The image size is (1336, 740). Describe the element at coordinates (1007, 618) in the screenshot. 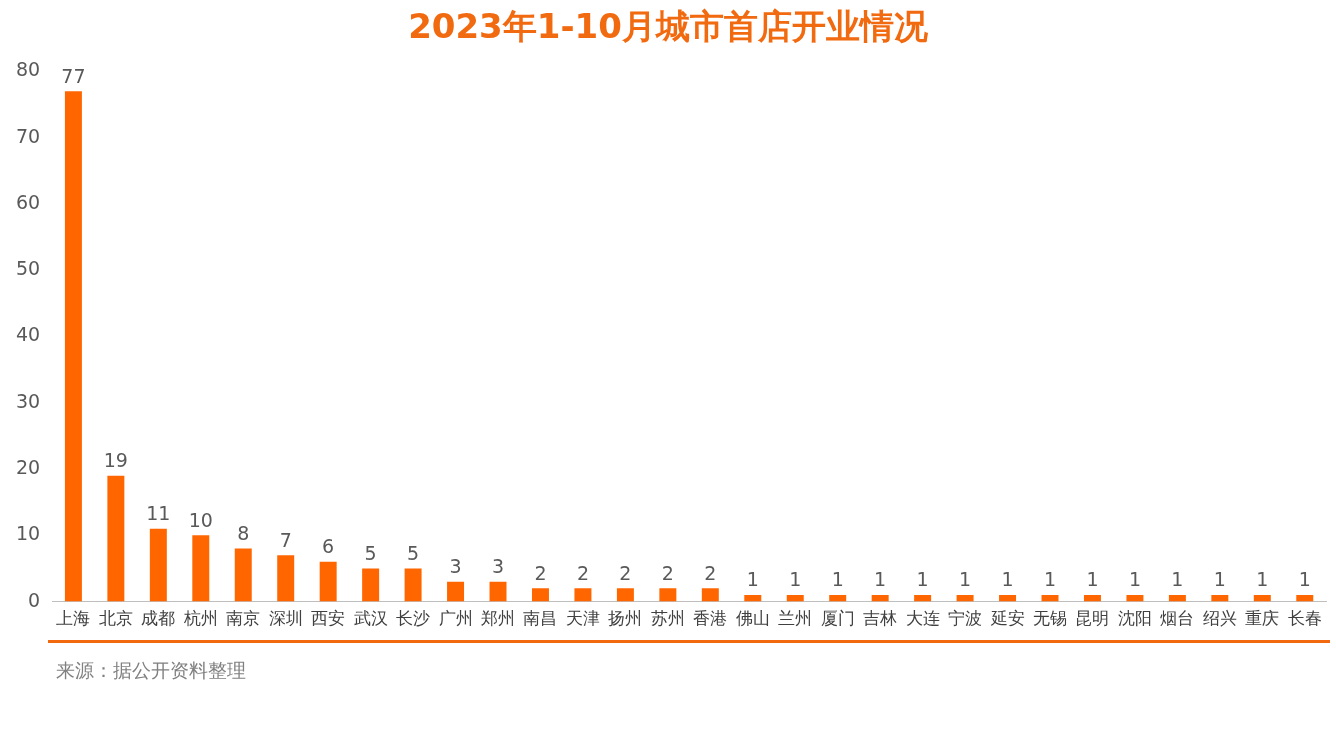

I see `x-tick-label: 延安` at that location.